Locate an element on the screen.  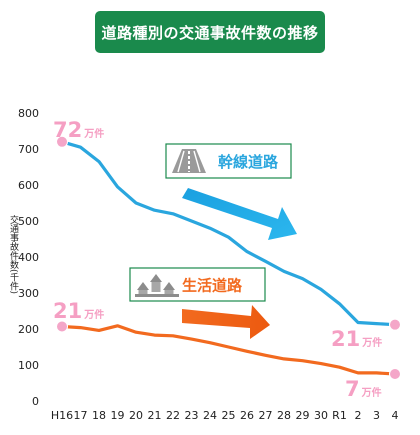
x-tick-label: 17 is located at coordinates (81, 415).